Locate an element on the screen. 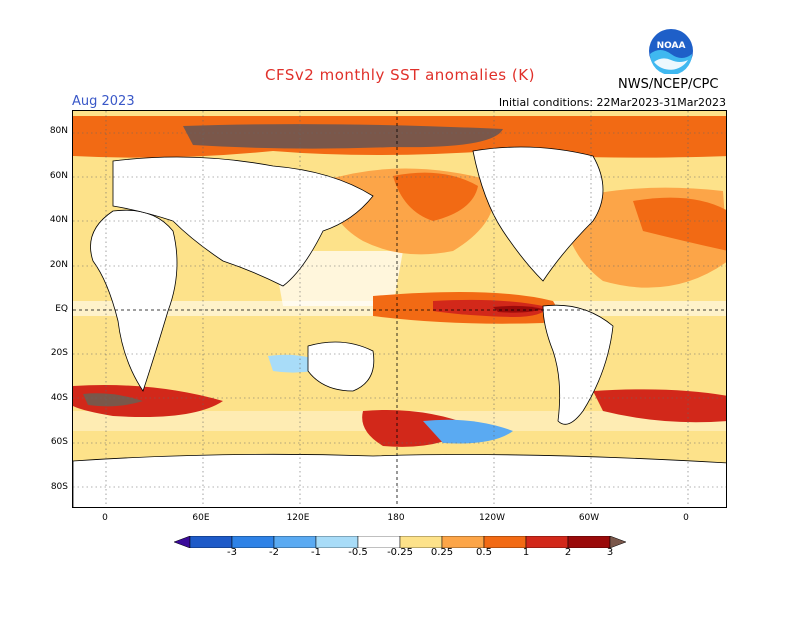  nino-max is located at coordinates (518, 309).